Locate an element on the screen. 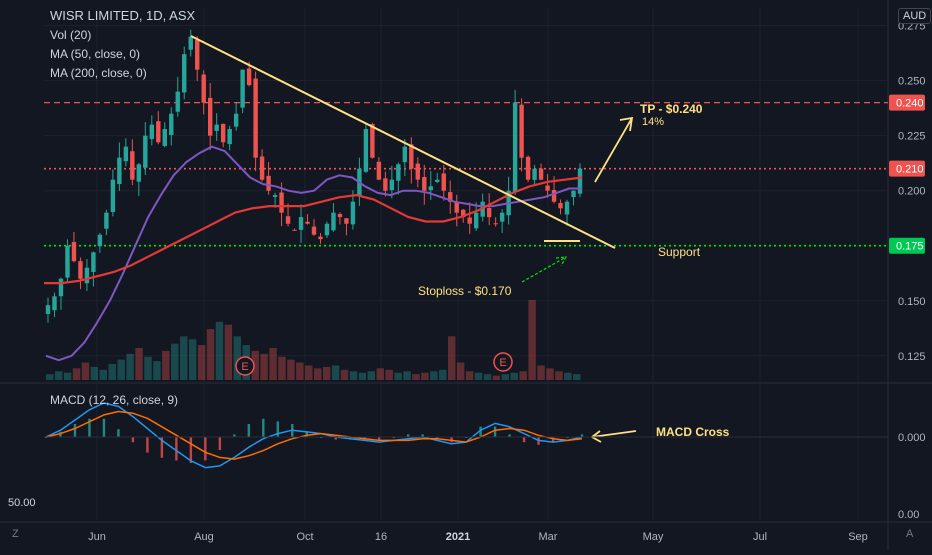  auto-scale-icon: A is located at coordinates (910, 534).